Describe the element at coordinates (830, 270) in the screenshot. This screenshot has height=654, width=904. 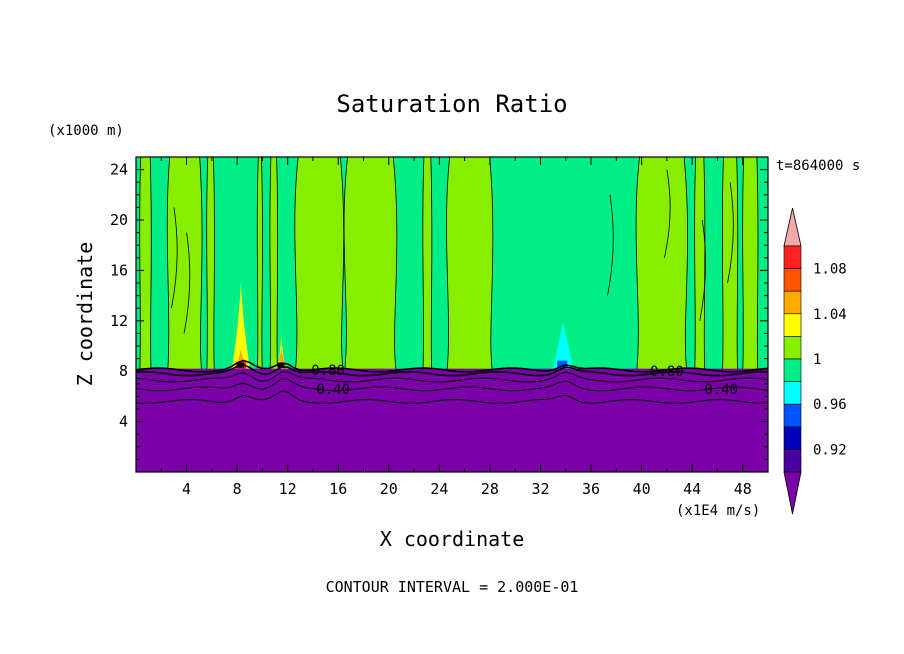
I see `colorbar-label: 1.08` at that location.